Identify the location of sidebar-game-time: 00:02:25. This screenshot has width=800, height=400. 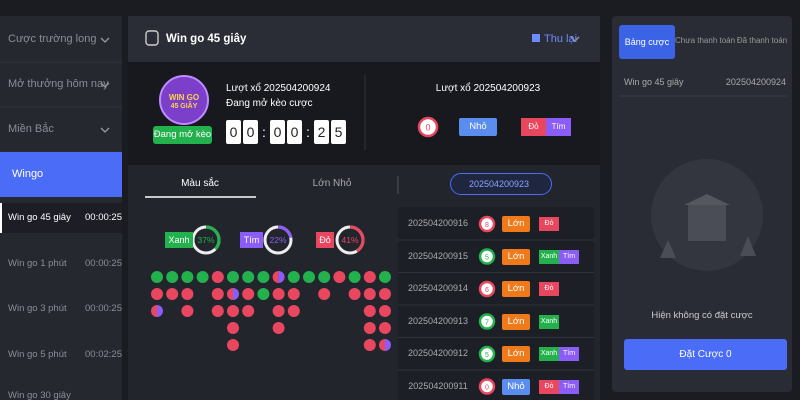
(103, 354).